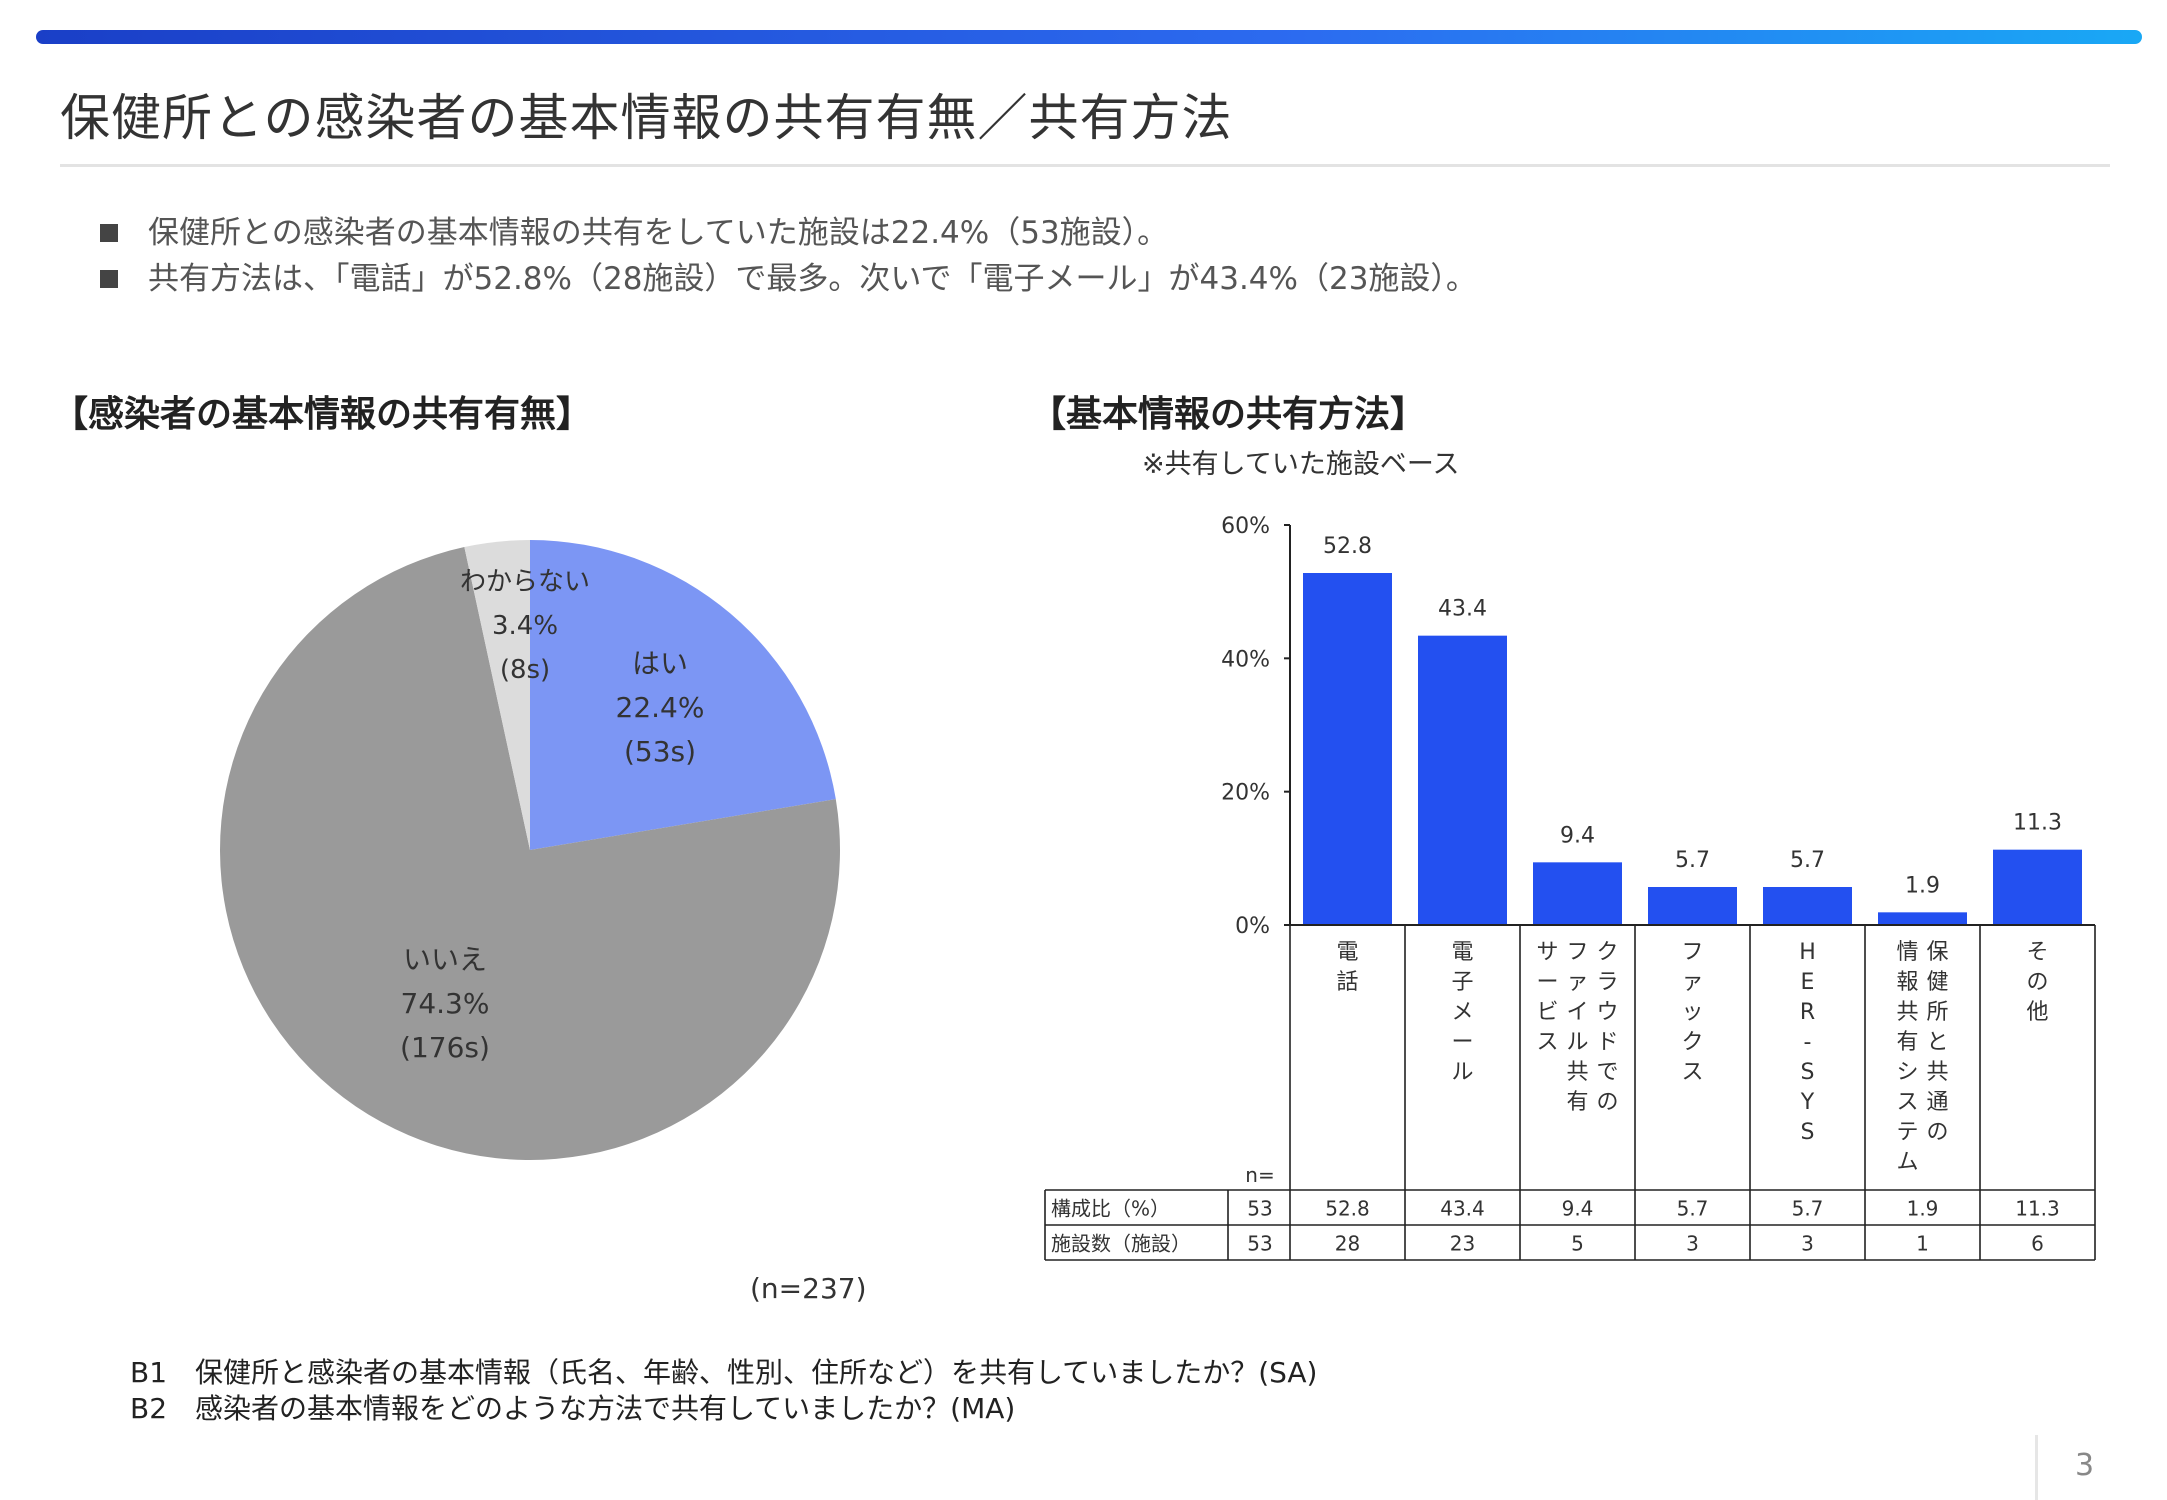  Describe the element at coordinates (2037, 952) in the screenshot. I see `x-category-char: そ` at that location.